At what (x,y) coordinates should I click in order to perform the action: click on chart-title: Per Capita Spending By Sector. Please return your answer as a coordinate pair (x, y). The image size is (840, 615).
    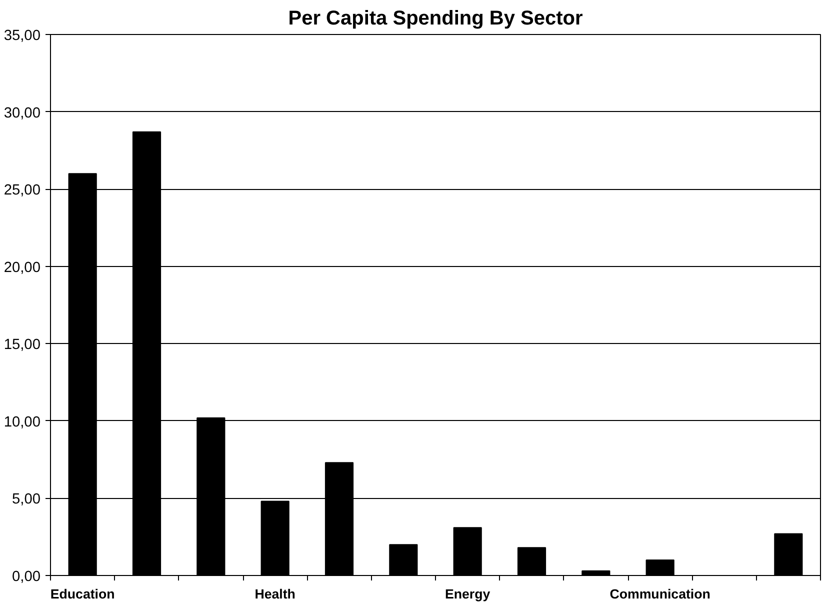
    Looking at the image, I should click on (435, 19).